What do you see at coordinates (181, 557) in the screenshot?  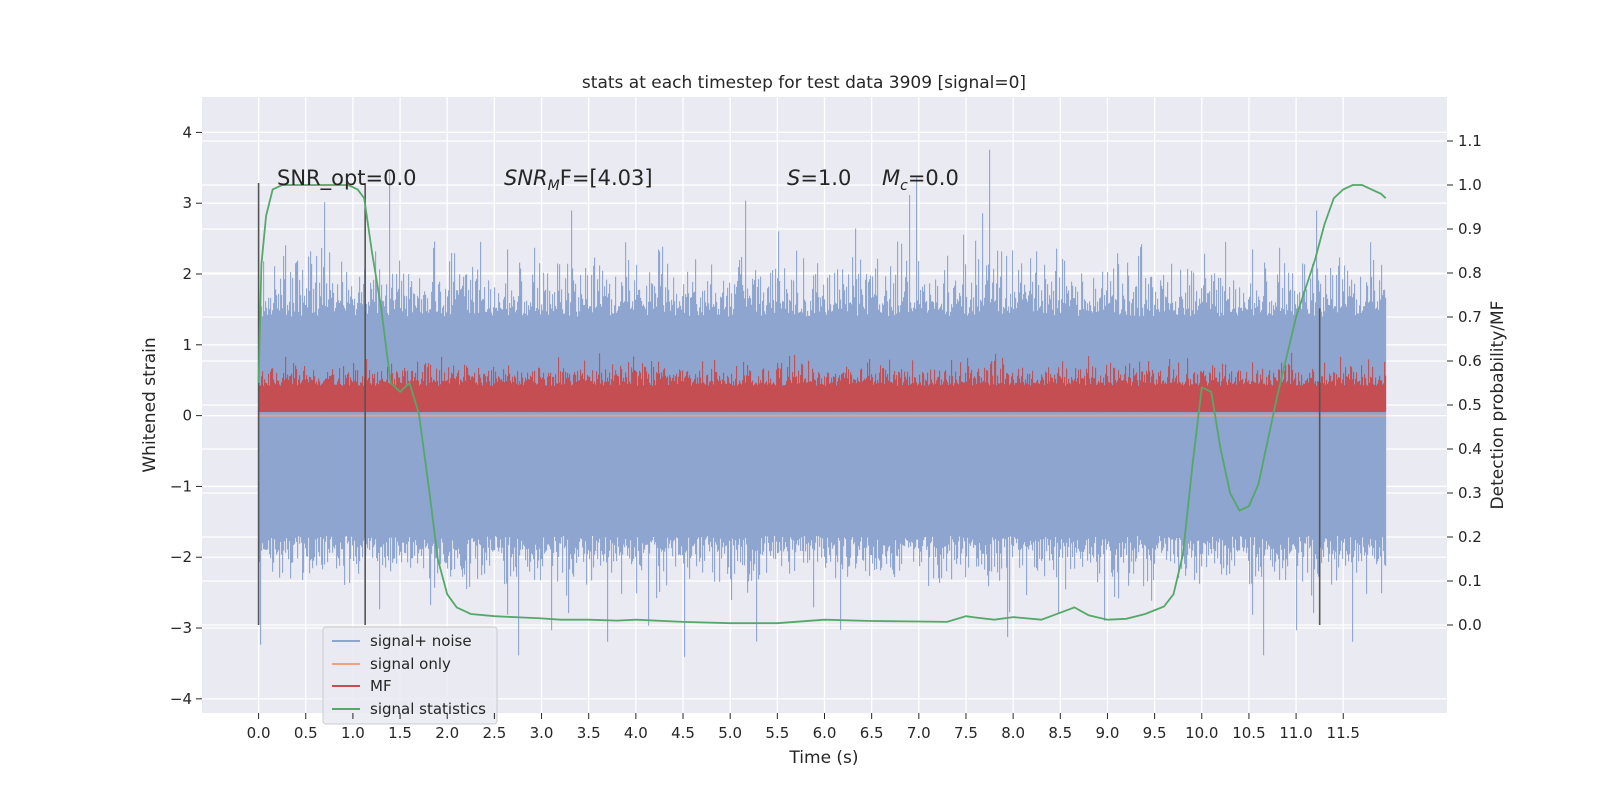 I see `y-left-tick-label: −2` at bounding box center [181, 557].